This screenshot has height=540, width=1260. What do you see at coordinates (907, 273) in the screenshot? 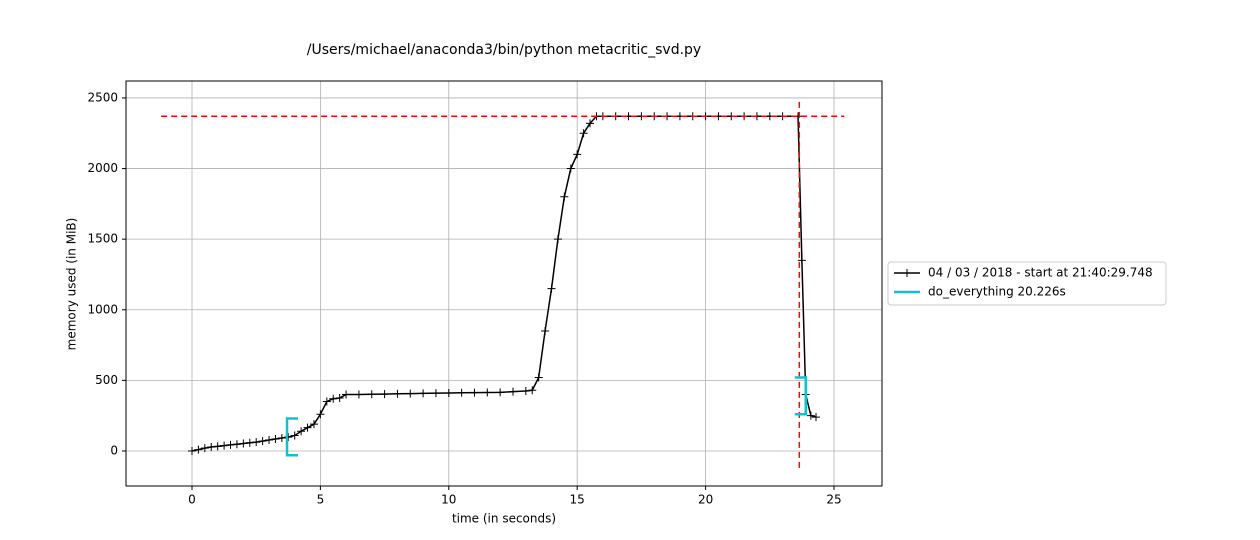
I see `legend-marker` at bounding box center [907, 273].